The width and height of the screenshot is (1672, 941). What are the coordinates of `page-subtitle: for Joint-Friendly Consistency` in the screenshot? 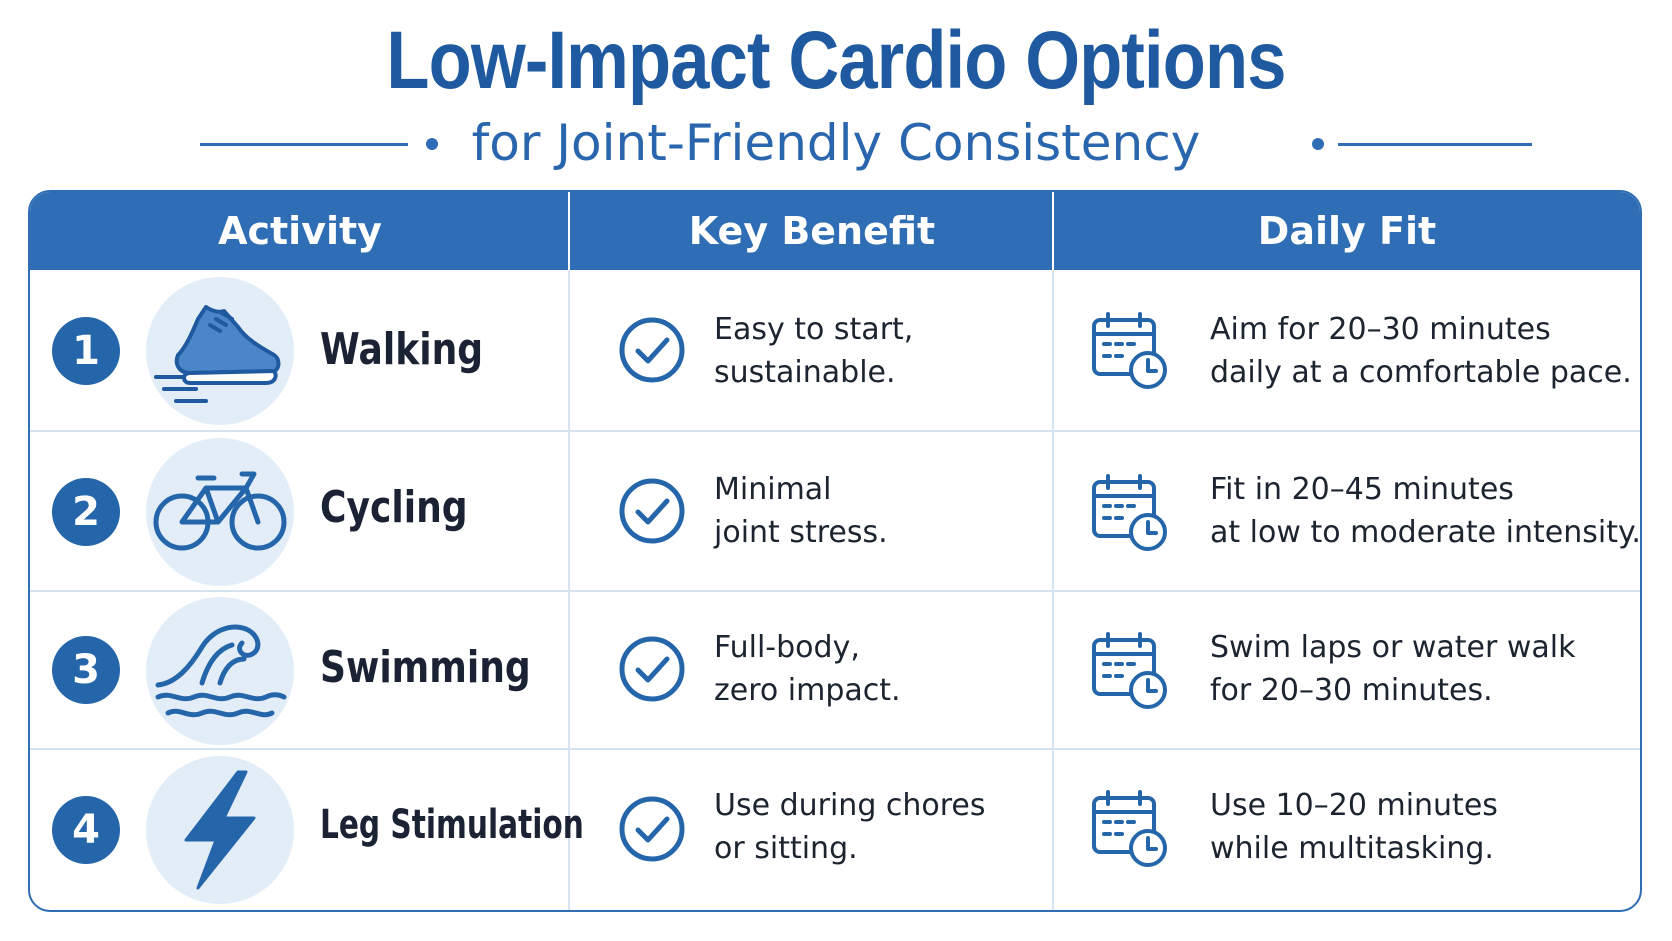 It's located at (836, 143).